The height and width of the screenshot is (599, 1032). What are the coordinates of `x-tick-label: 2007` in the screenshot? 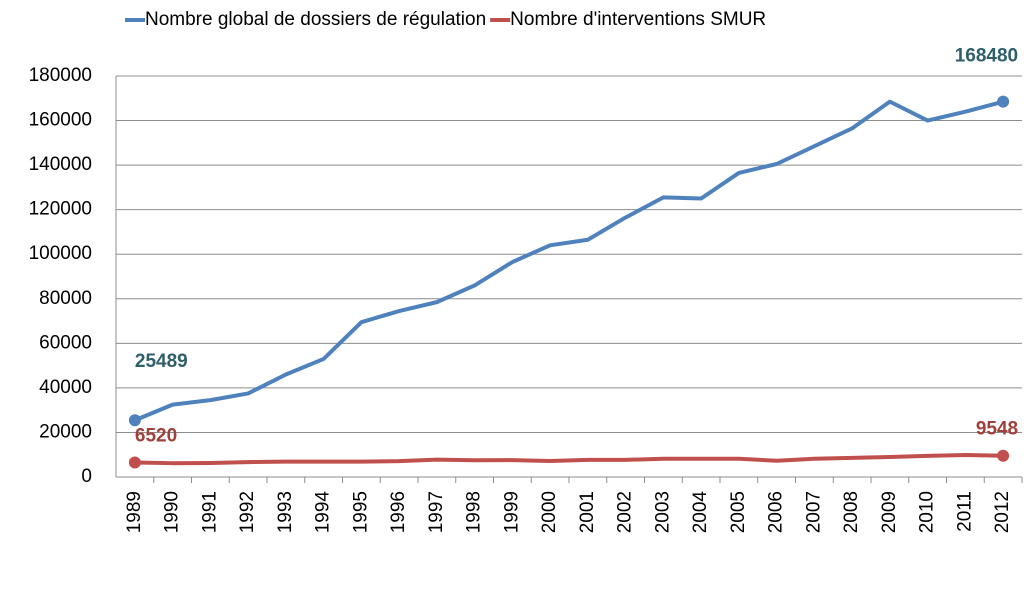 It's located at (813, 512).